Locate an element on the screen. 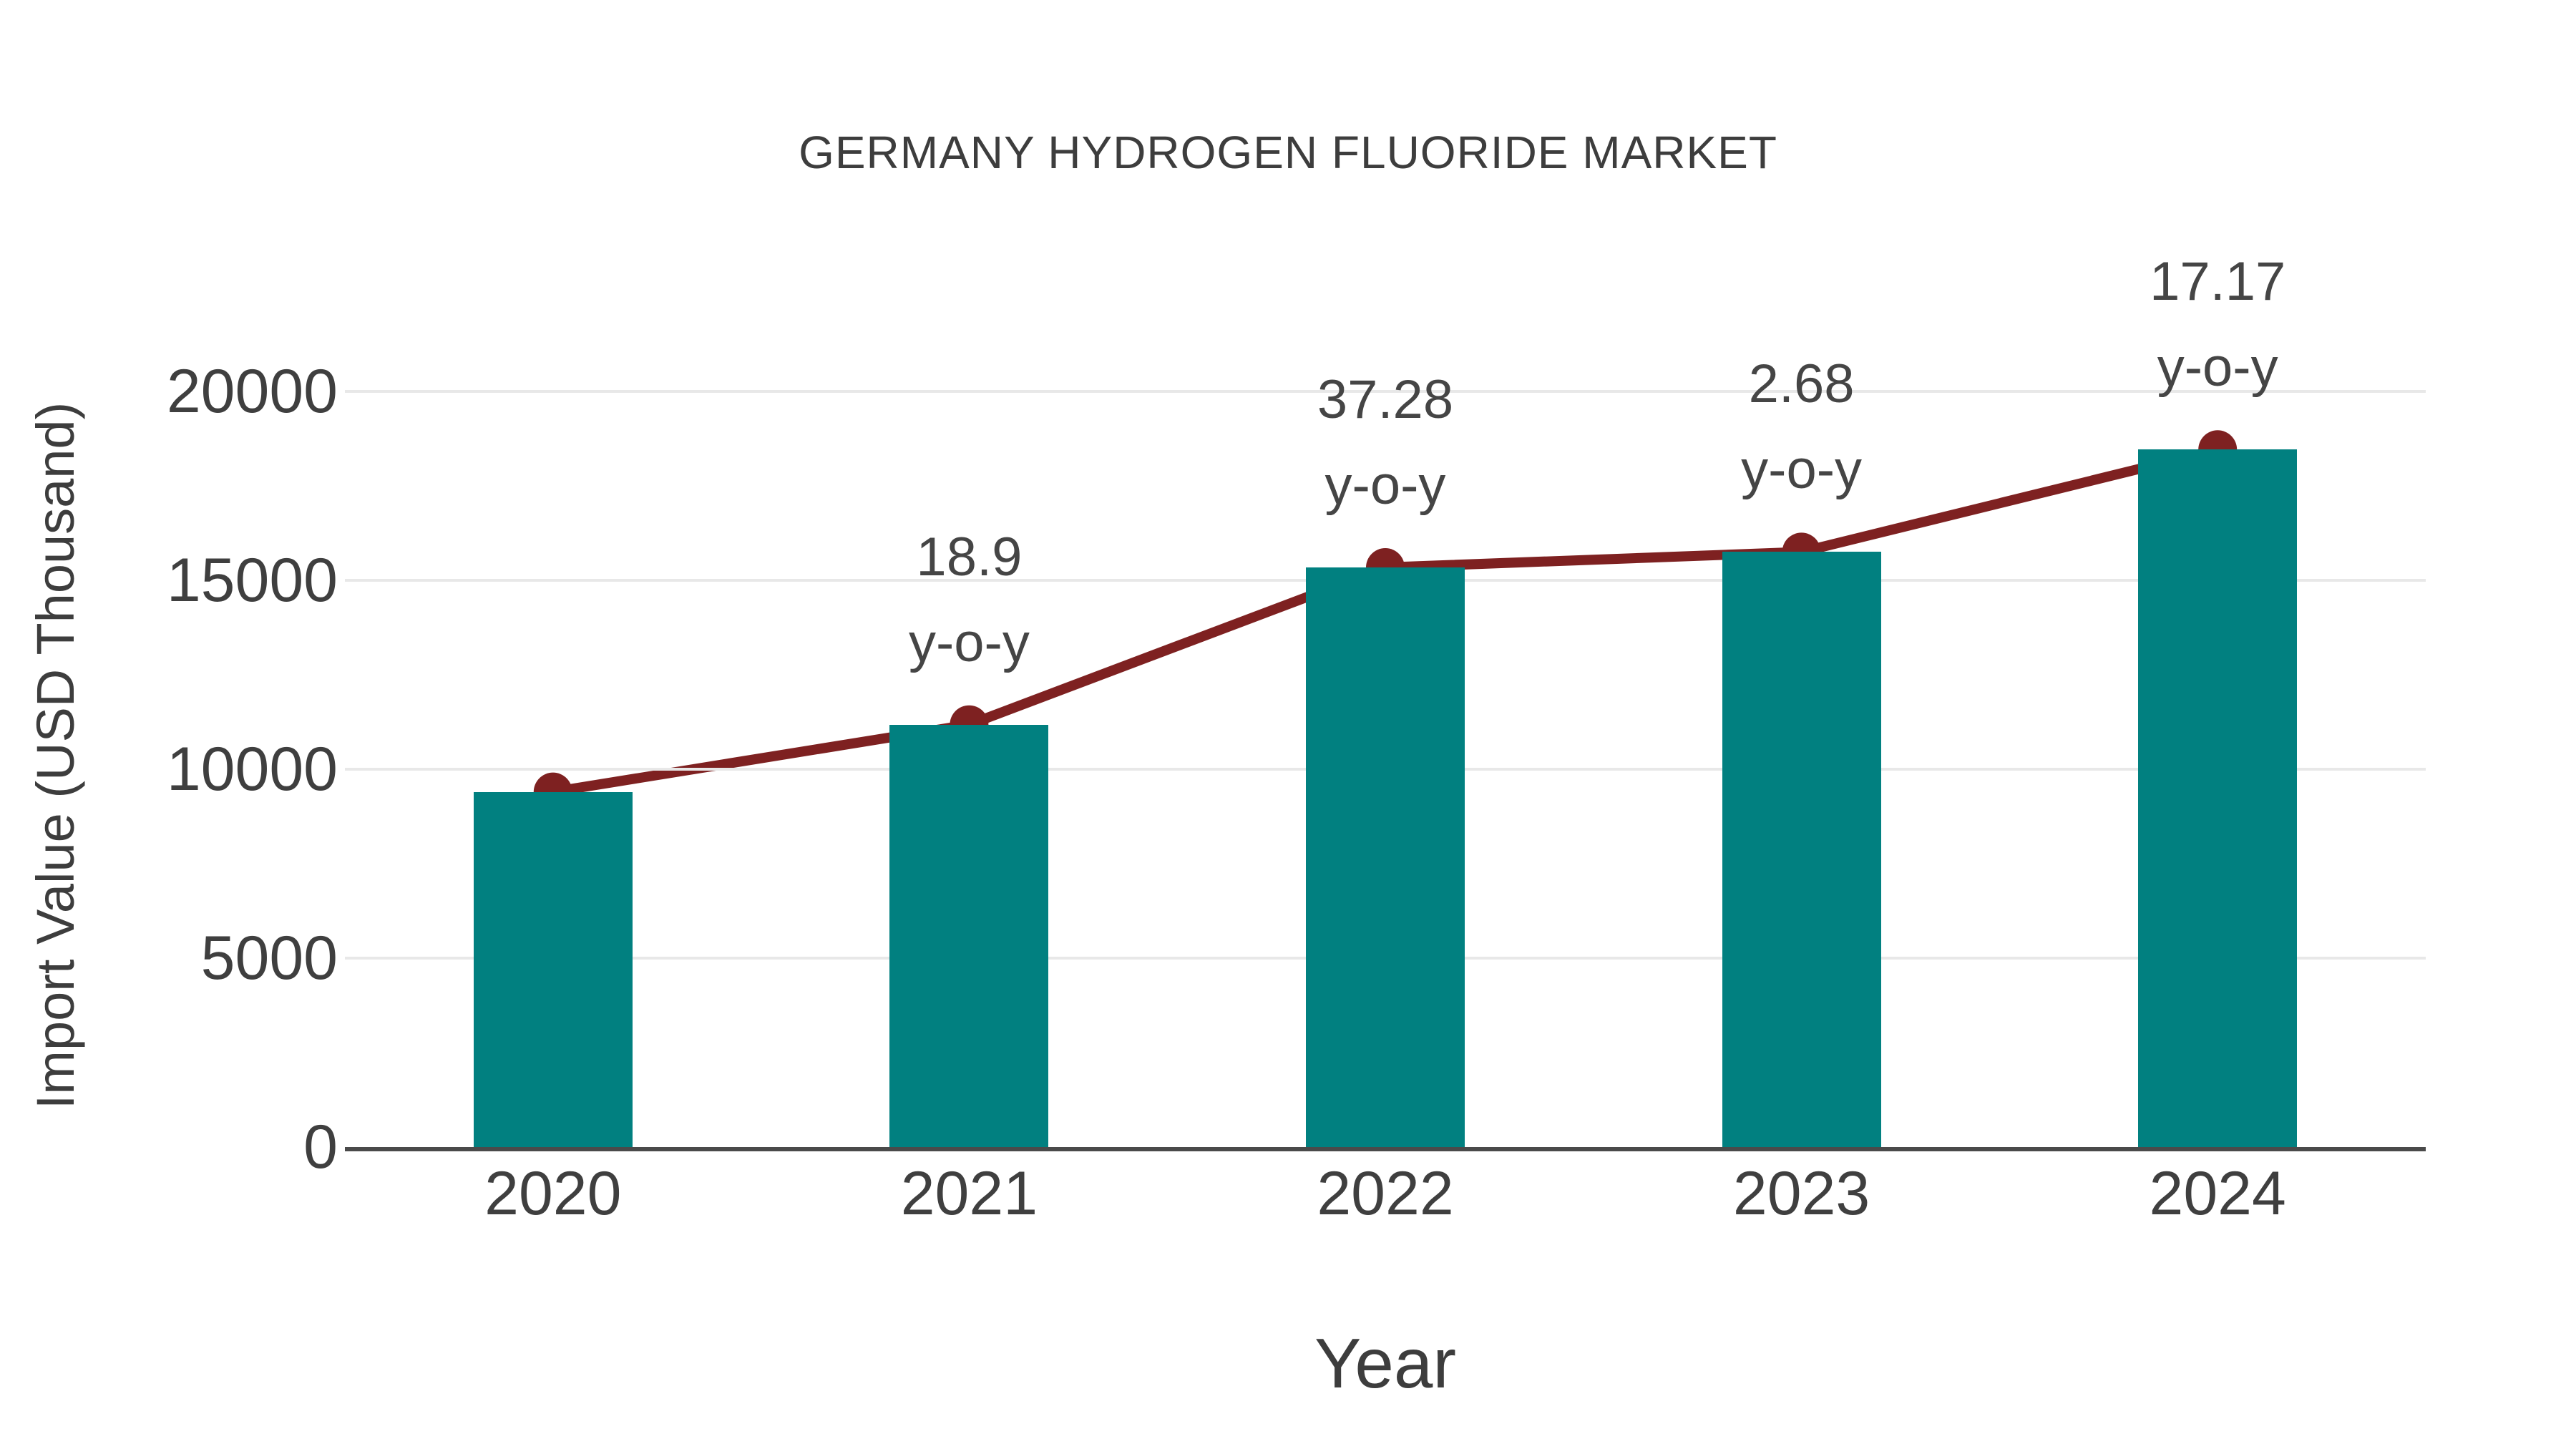  yoy-annotation-2021-value: 18.9 is located at coordinates (969, 556).